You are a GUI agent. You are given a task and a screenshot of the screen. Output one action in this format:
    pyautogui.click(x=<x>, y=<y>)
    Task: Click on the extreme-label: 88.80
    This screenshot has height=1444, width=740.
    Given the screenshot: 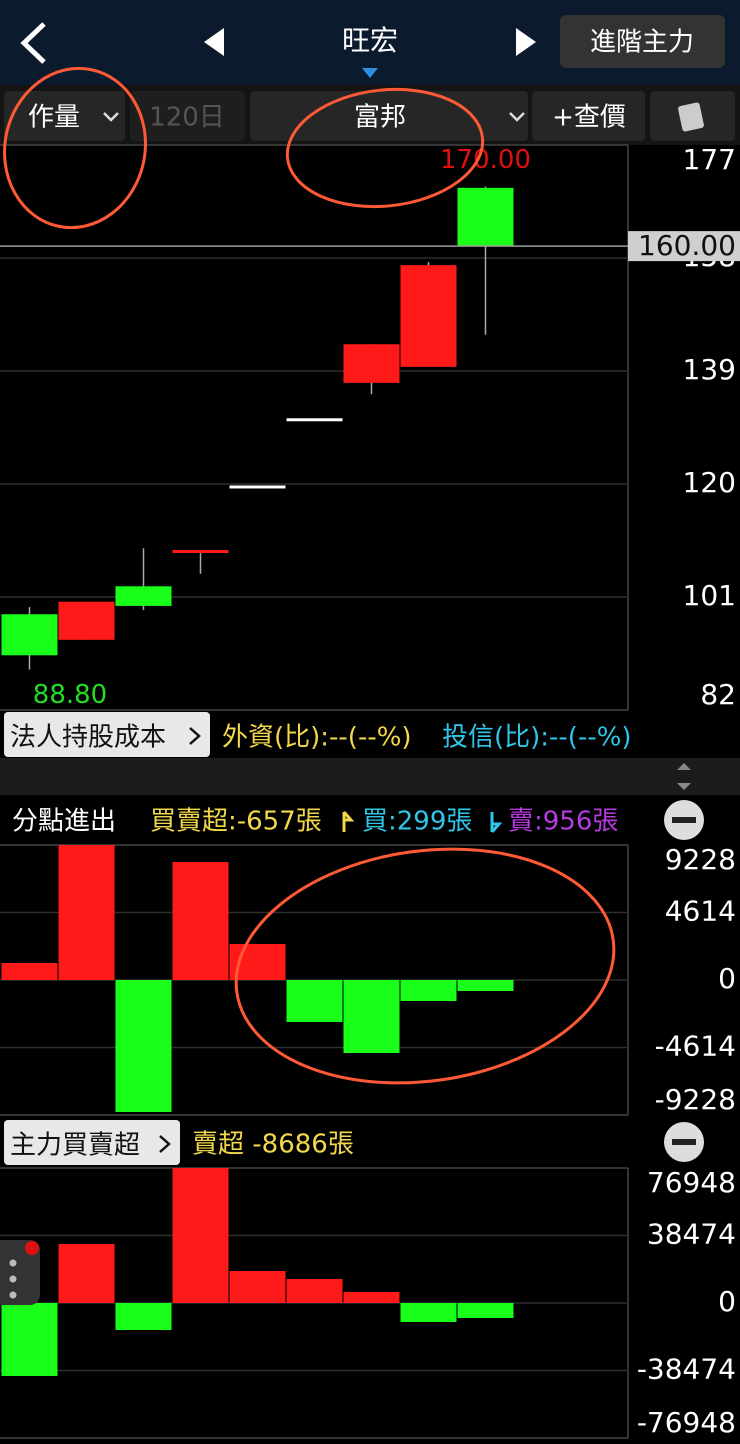 What is the action you would take?
    pyautogui.click(x=70, y=695)
    